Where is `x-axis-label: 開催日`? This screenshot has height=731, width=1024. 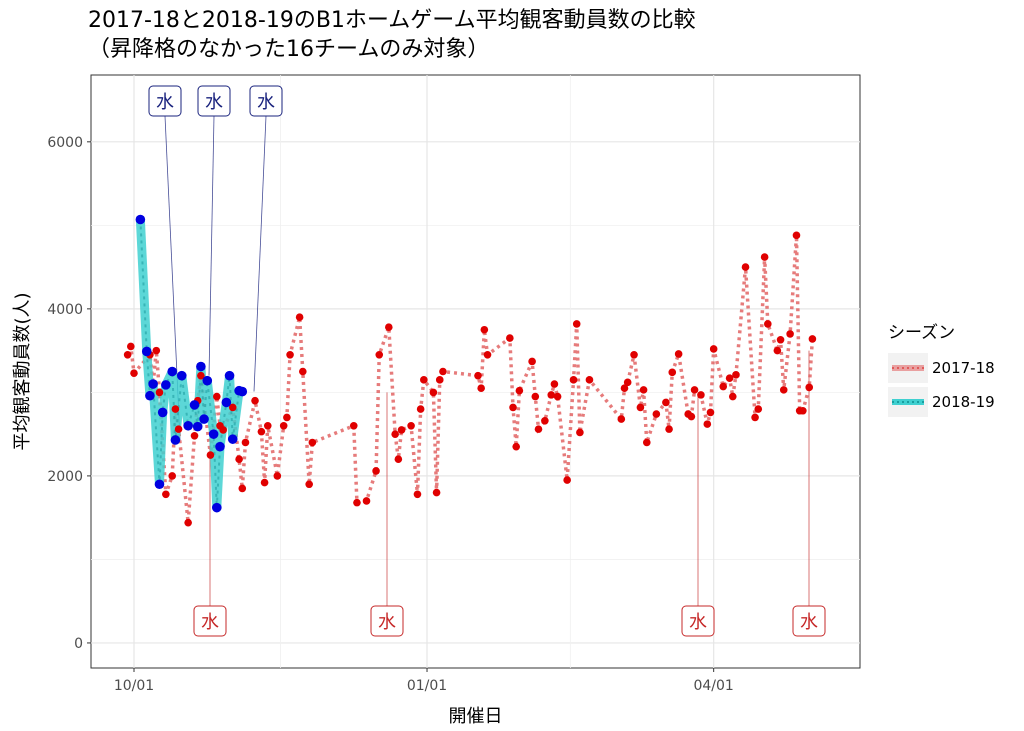 x-axis-label: 開催日 is located at coordinates (476, 716).